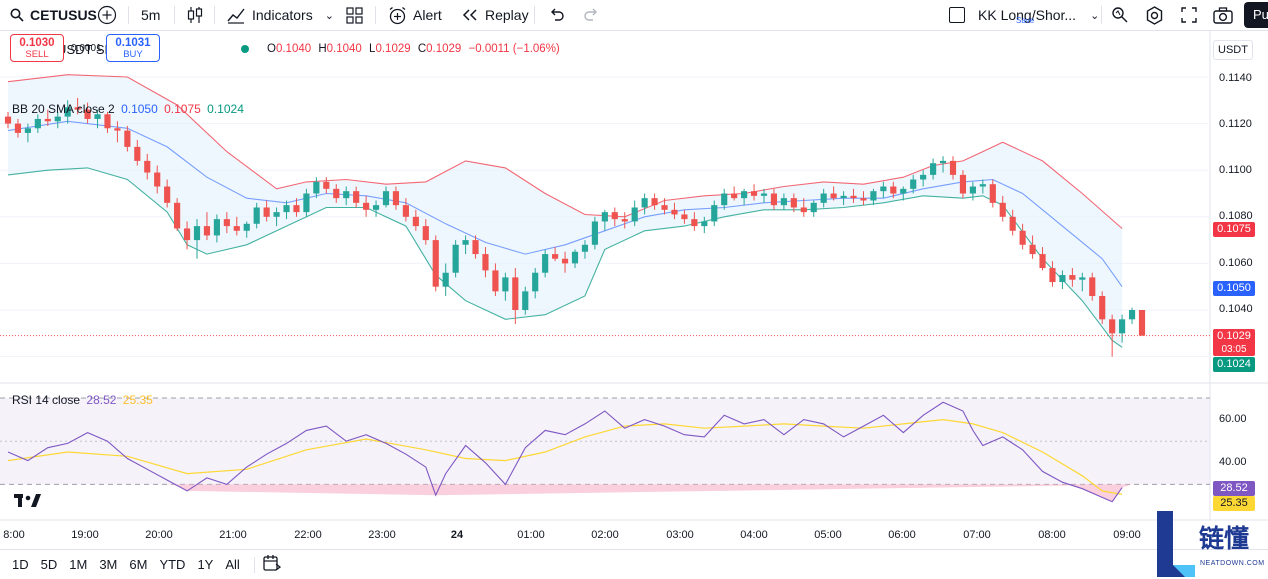 This screenshot has width=1268, height=579. What do you see at coordinates (225, 109) in the screenshot?
I see `bb-lower-value: 0.1024` at bounding box center [225, 109].